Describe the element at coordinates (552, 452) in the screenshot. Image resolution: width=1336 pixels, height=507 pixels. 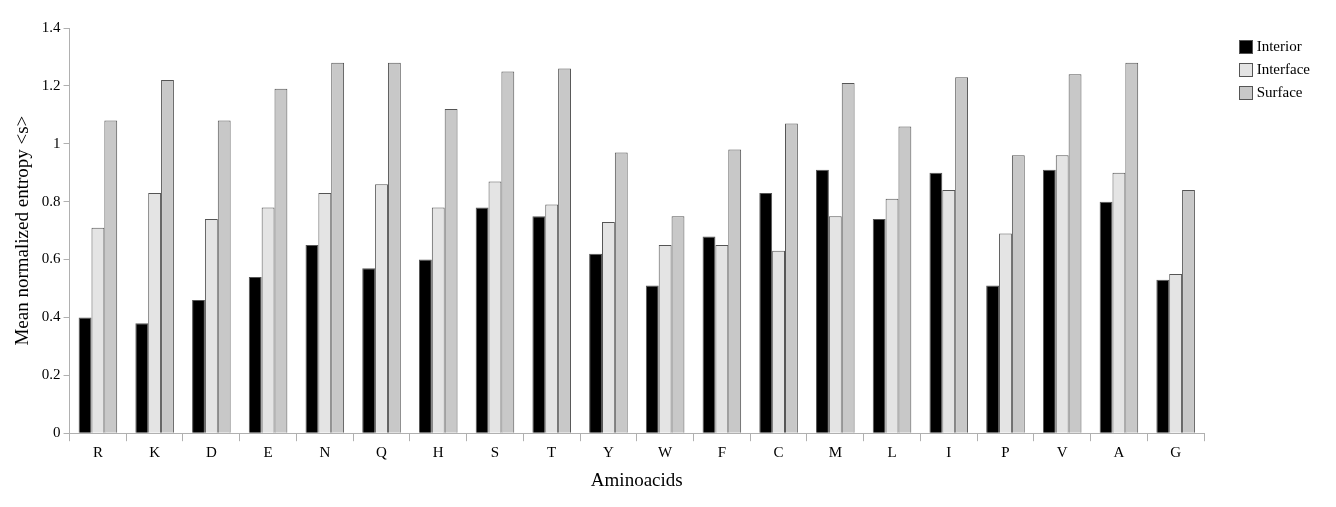
I see `x-tick-label: T` at that location.